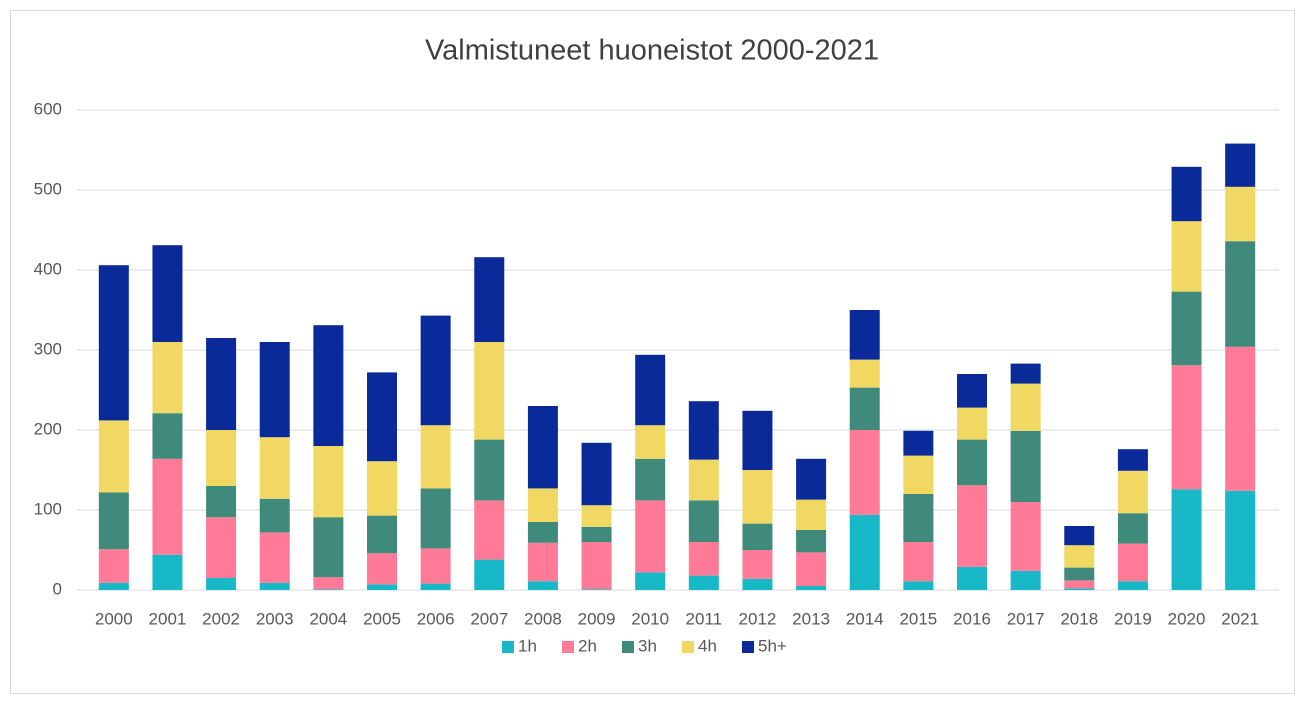  Describe the element at coordinates (221, 618) in the screenshot. I see `x-tick-label: 2002` at that location.